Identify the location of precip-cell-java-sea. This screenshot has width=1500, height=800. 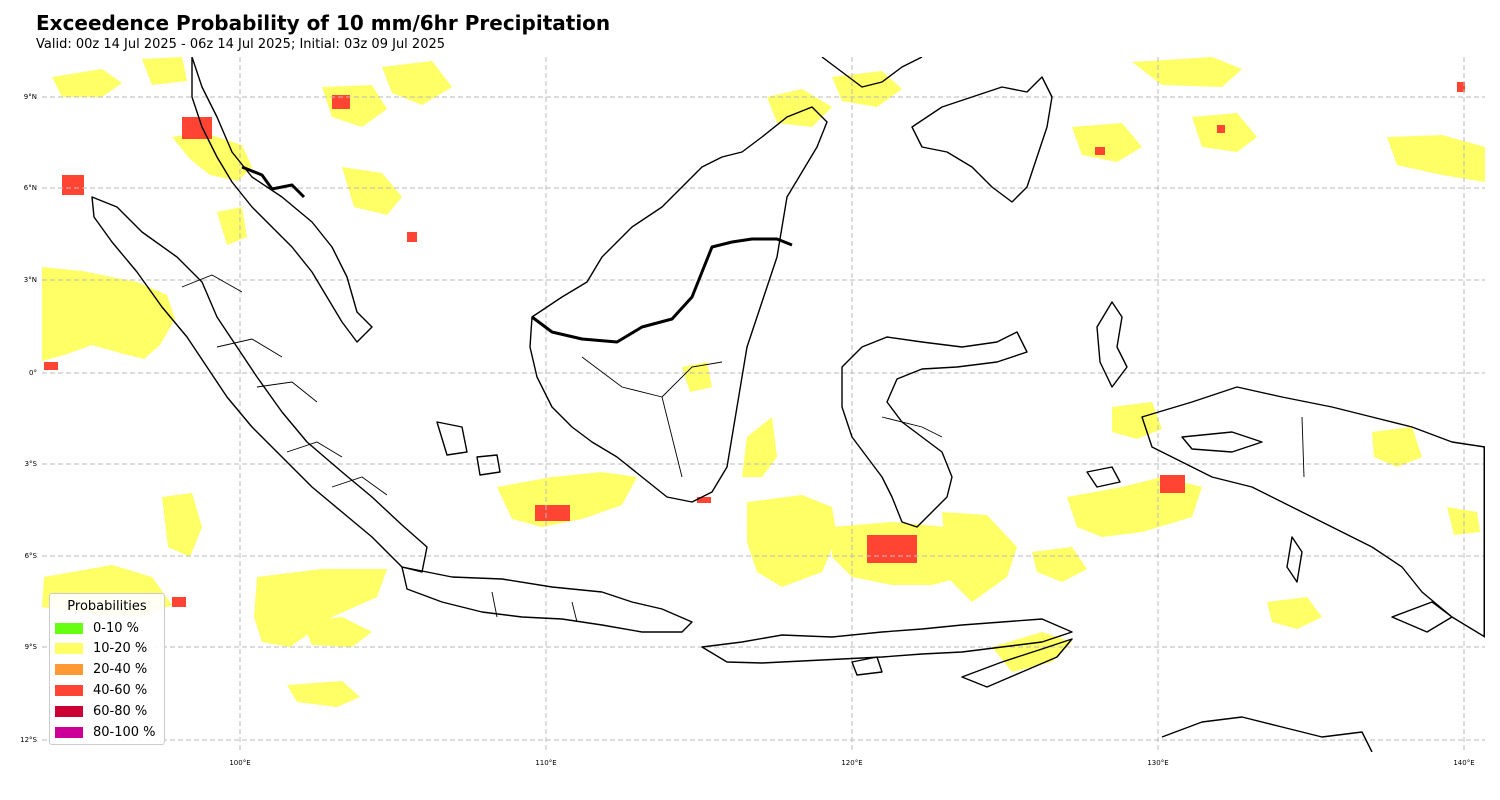
(552, 513).